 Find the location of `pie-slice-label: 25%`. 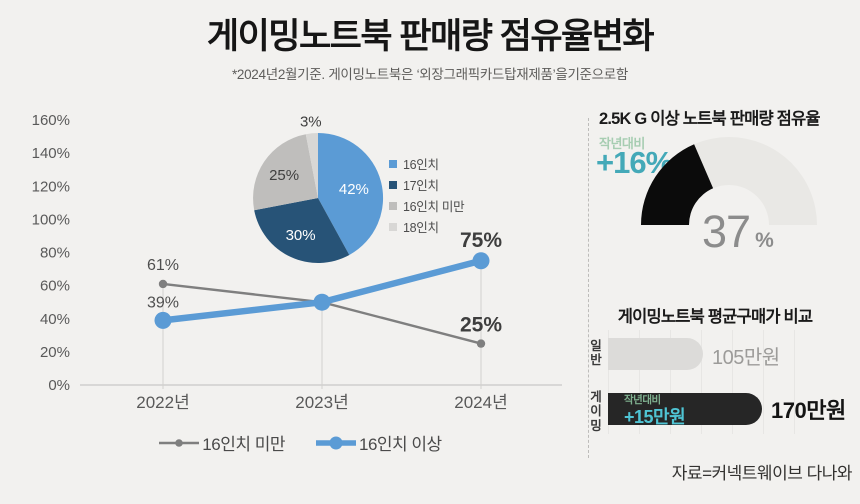

pie-slice-label: 25% is located at coordinates (284, 175).